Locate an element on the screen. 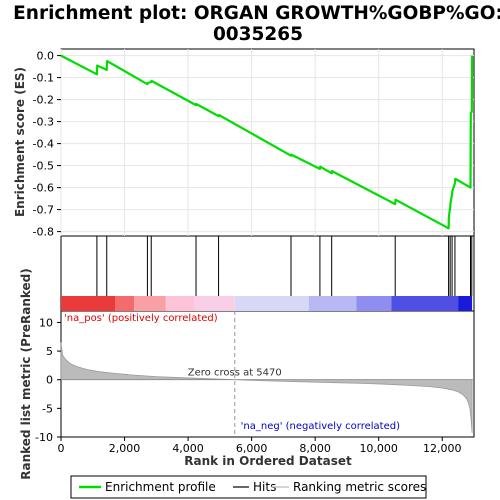  x-tick-label: 6,000 is located at coordinates (252, 448).